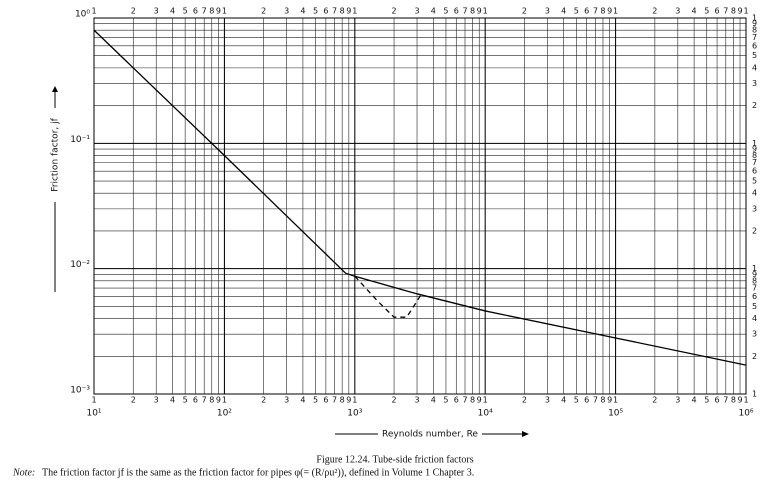 The width and height of the screenshot is (768, 484). I want to click on x-tick-label: 10¹, so click(93, 414).